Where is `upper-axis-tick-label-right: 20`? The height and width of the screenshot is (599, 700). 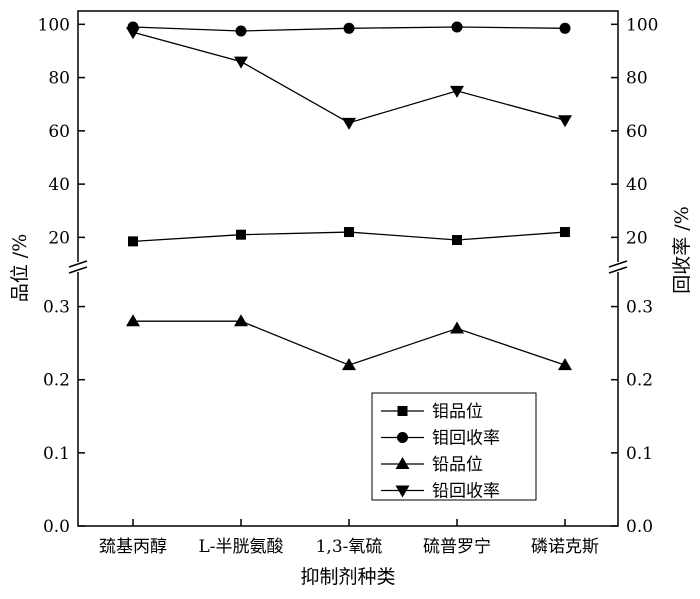
upper-axis-tick-label-right: 20 is located at coordinates (637, 238).